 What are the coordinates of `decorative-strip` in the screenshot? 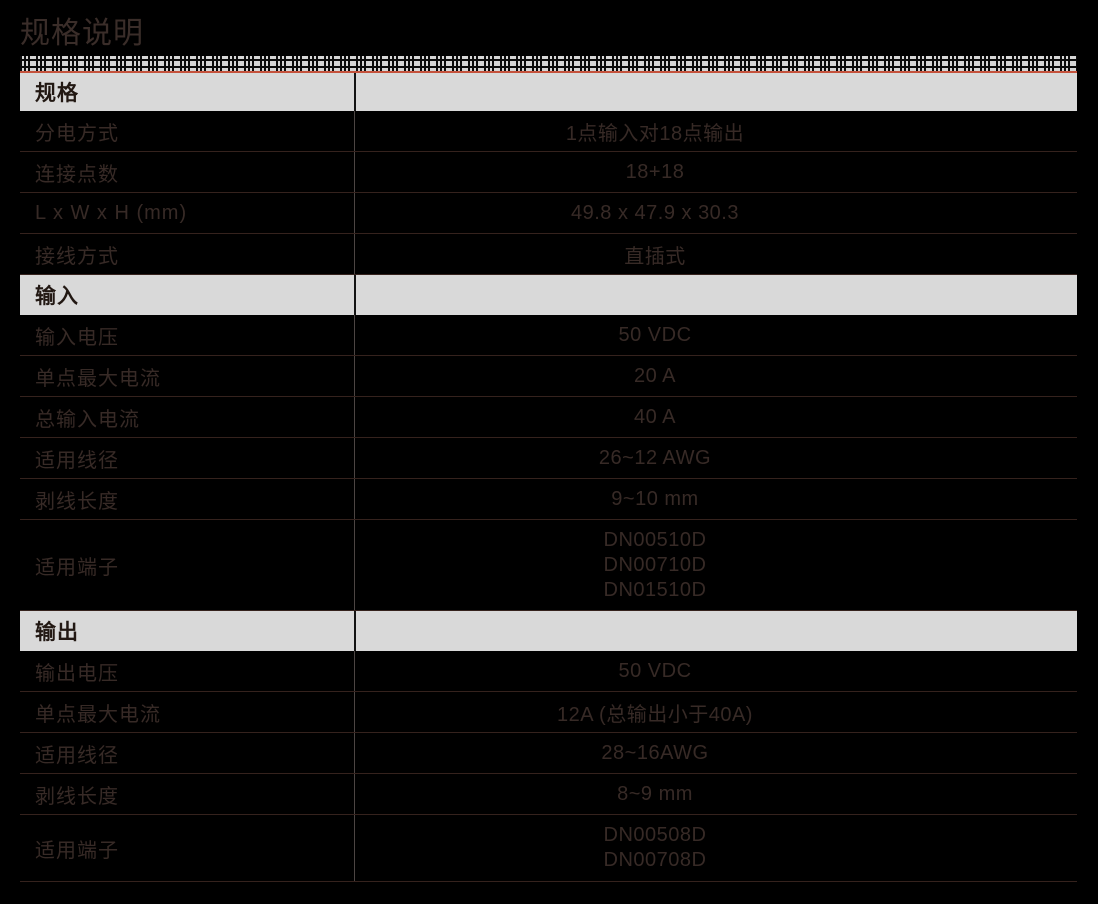 It's located at (548, 63).